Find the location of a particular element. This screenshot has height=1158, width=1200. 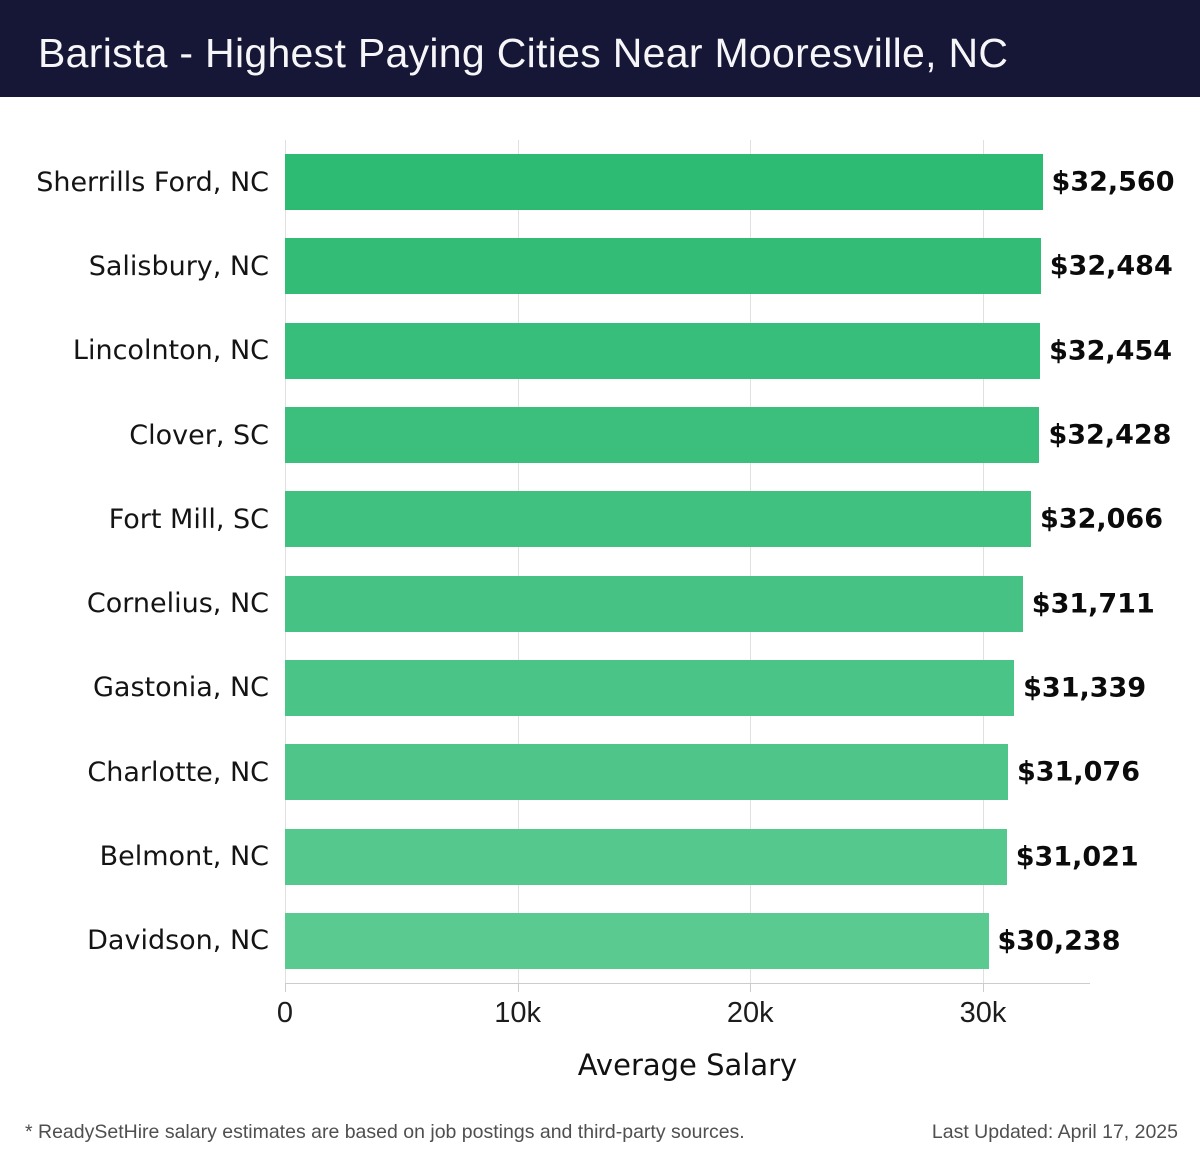

bar-value-label: $32,428 is located at coordinates (1110, 435).